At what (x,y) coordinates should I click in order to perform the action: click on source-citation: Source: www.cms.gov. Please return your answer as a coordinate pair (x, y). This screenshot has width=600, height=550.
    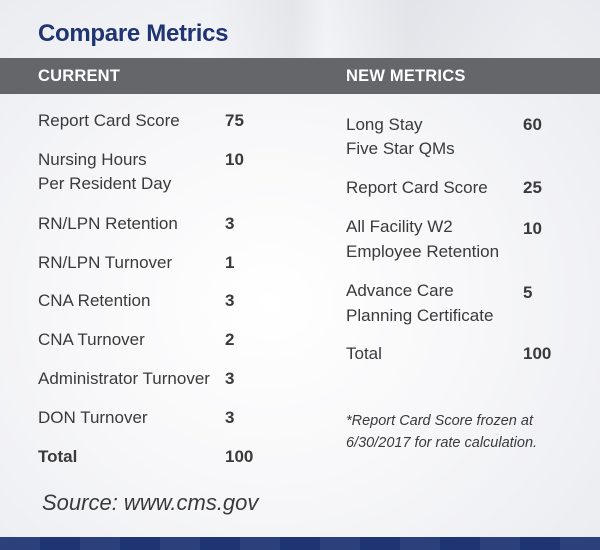
    Looking at the image, I should click on (150, 502).